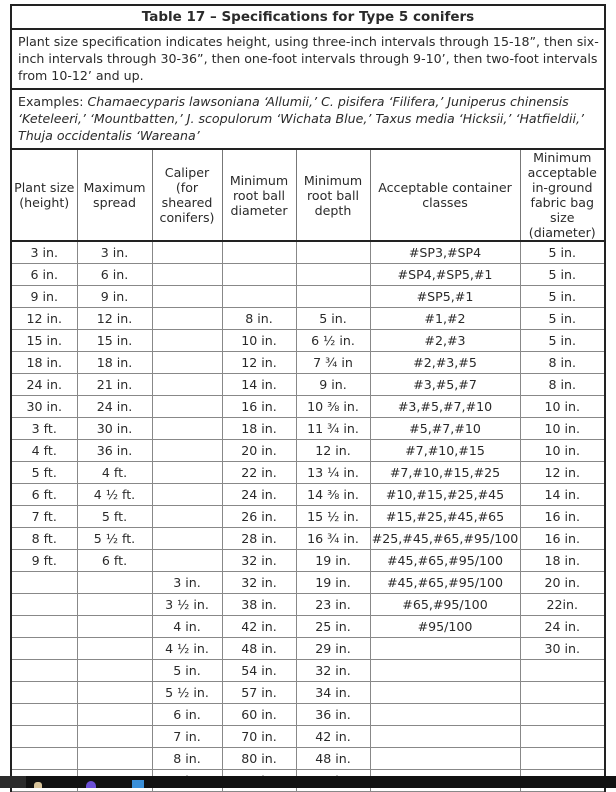 The image size is (616, 792). What do you see at coordinates (333, 428) in the screenshot?
I see `table-cell: 11 ¾ in.` at bounding box center [333, 428].